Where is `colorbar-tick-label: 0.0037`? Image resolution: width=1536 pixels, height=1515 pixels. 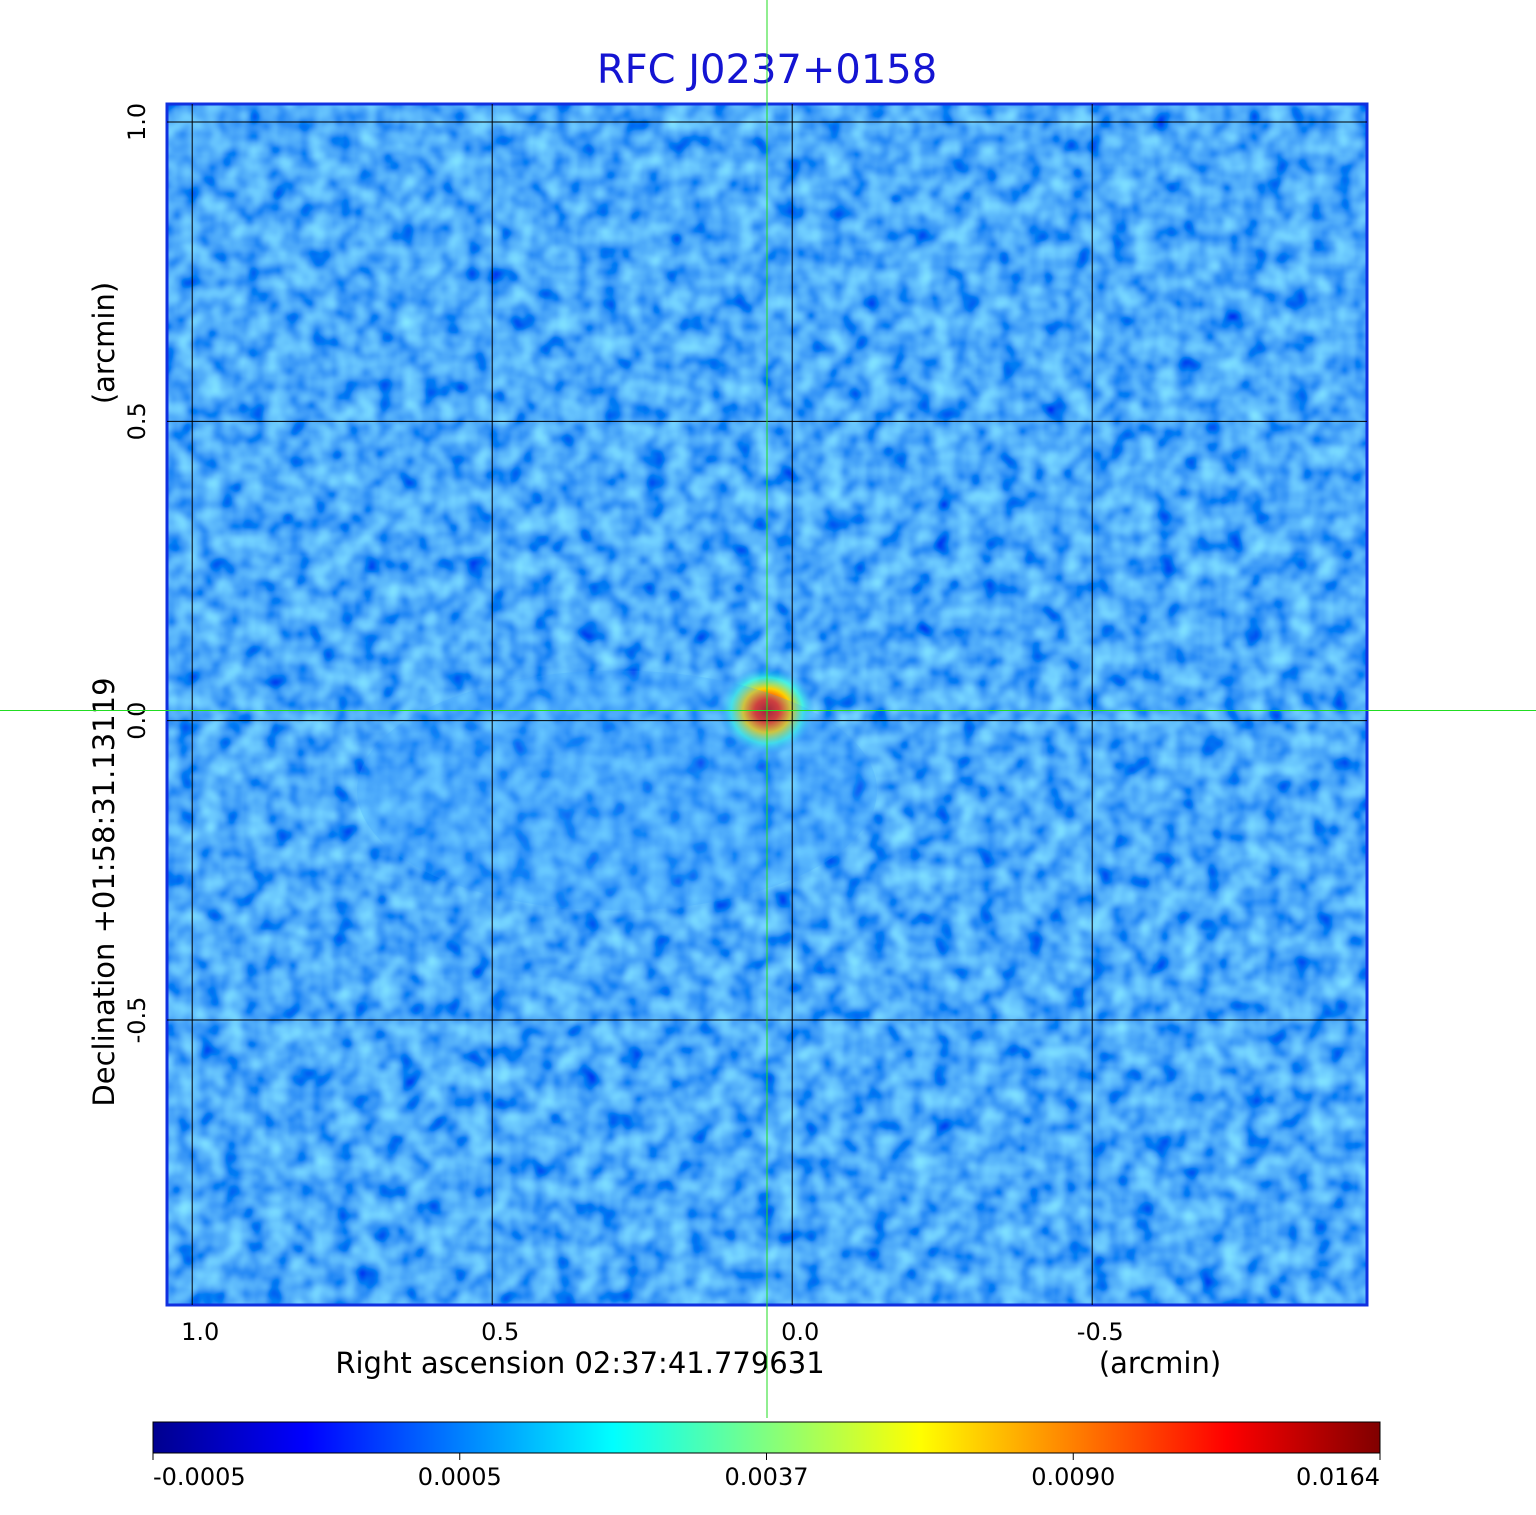
colorbar-tick-label: 0.0037 is located at coordinates (767, 1477).